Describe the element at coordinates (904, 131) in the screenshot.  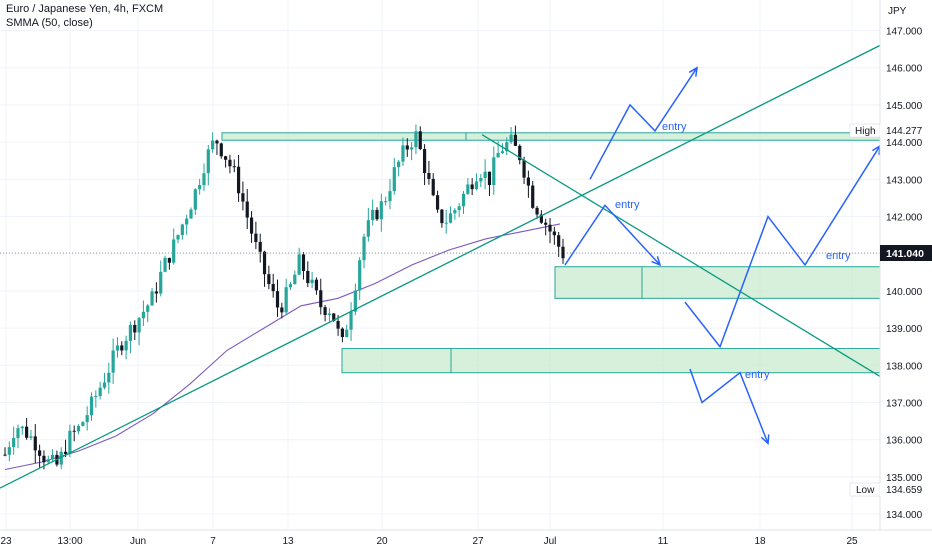
I see `high-value: 144.277` at that location.